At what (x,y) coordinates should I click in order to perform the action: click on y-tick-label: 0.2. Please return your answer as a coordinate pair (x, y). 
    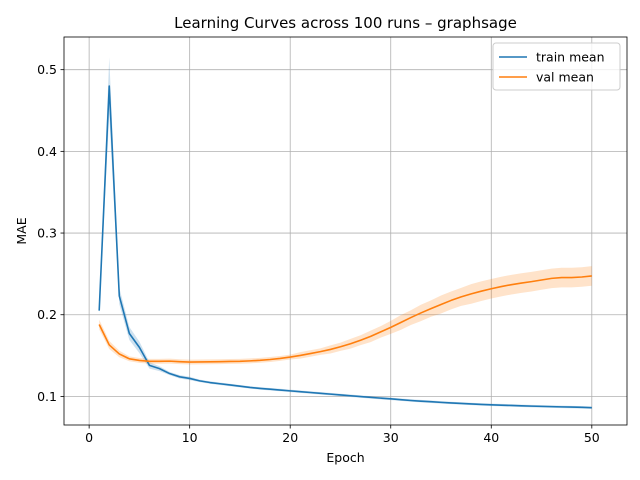
    Looking at the image, I should click on (47, 314).